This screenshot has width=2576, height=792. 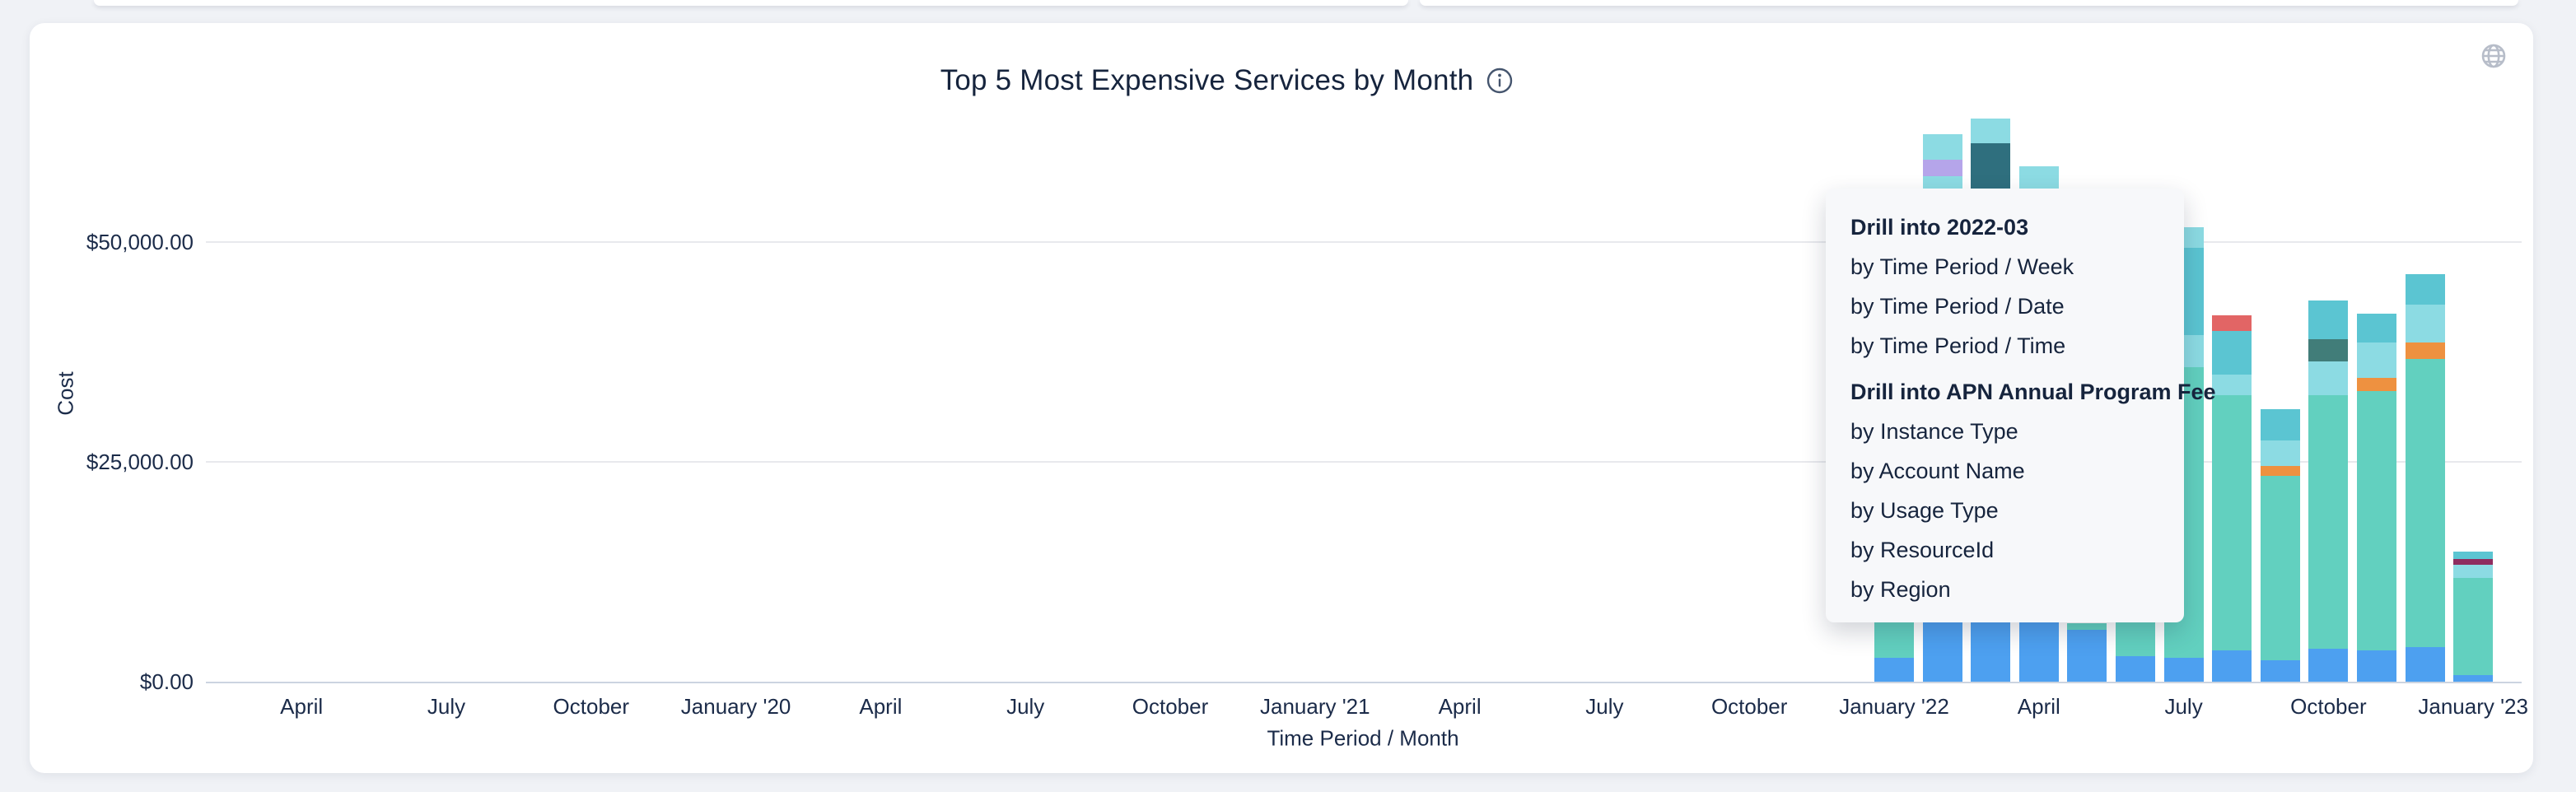 What do you see at coordinates (1958, 346) in the screenshot?
I see `menu-item-by-time-period-time: by Time Period / Time` at bounding box center [1958, 346].